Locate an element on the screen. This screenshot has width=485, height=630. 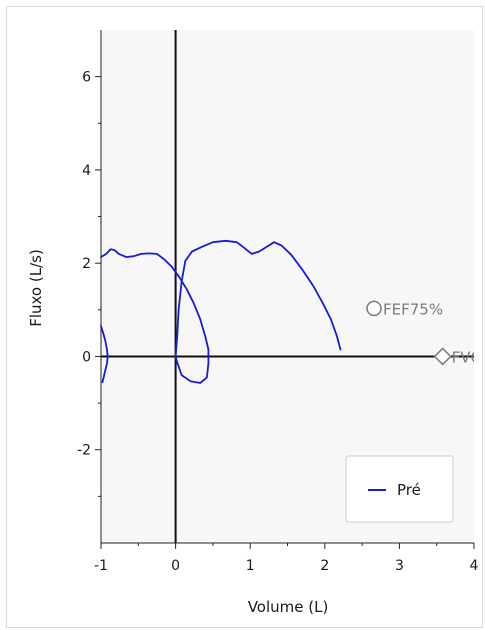
fef75-label: FEF75% is located at coordinates (413, 309).